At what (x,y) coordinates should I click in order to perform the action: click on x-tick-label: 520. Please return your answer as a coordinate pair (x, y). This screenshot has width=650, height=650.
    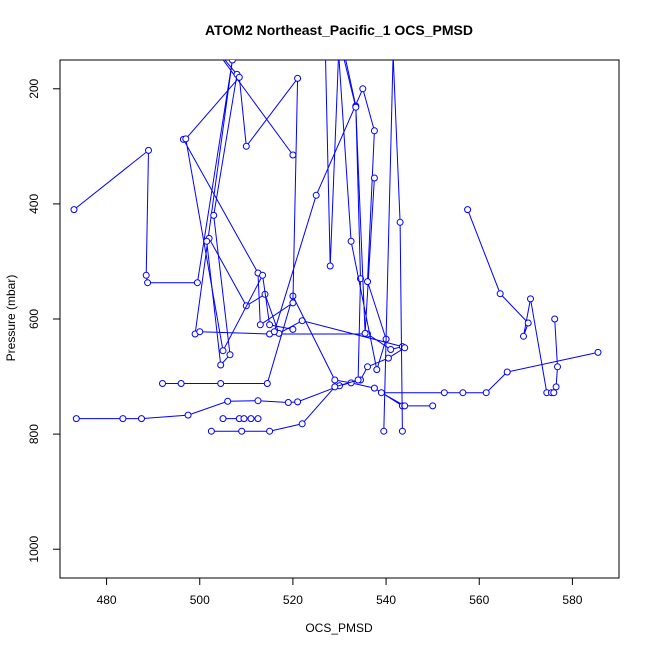
    Looking at the image, I should click on (293, 600).